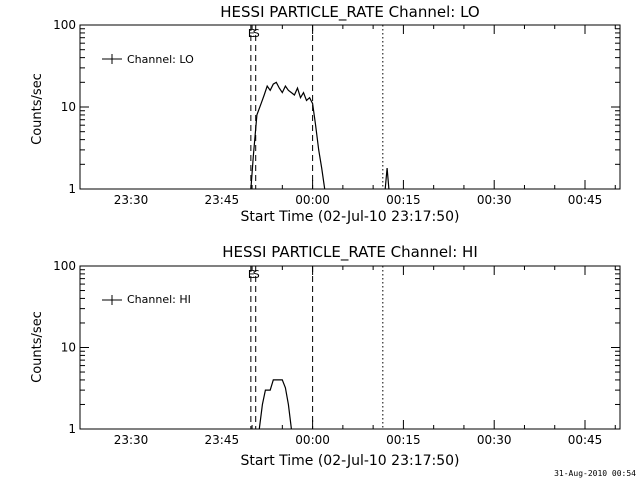 The height and width of the screenshot is (480, 640). I want to click on legend-label: Channel: LO, so click(160, 59).